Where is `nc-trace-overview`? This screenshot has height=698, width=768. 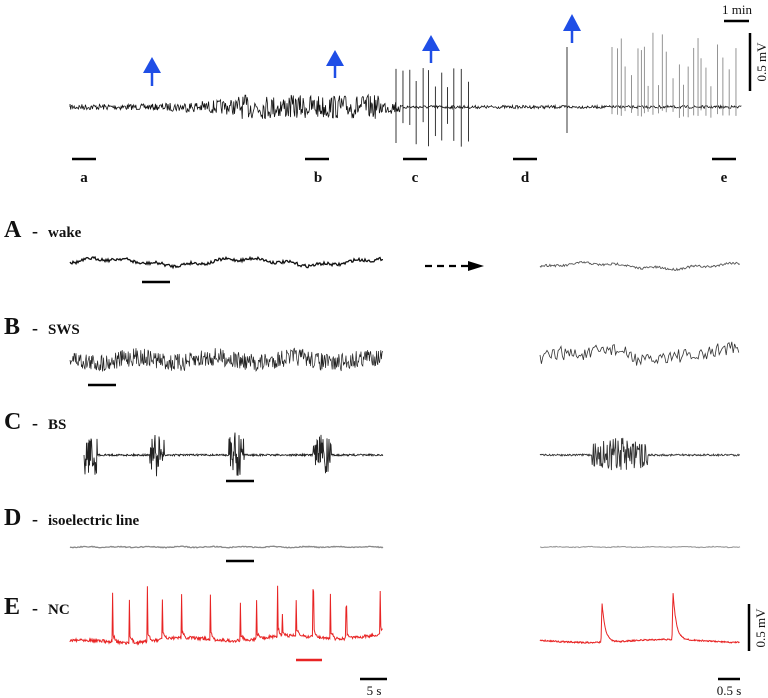 nc-trace-overview is located at coordinates (226, 615).